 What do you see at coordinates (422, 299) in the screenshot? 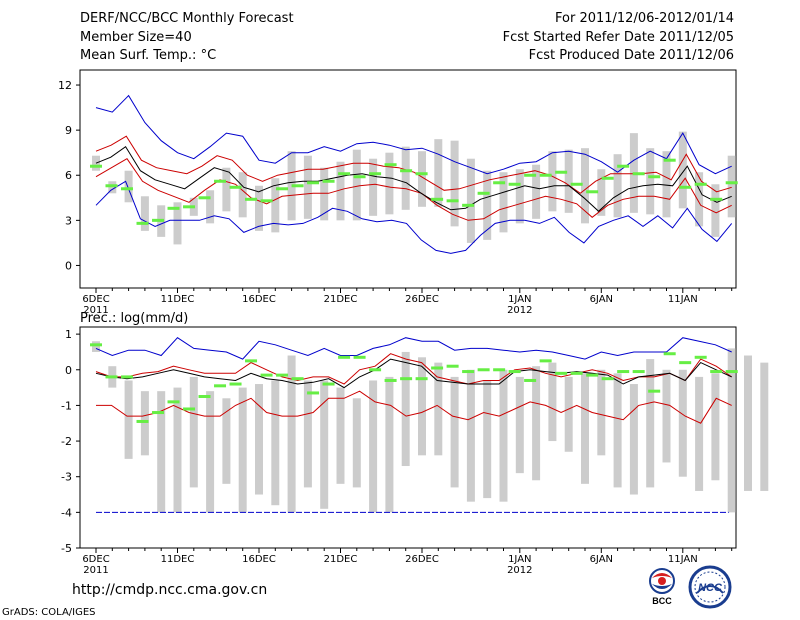
I see `x-tick-label: 26DEC` at bounding box center [422, 299].